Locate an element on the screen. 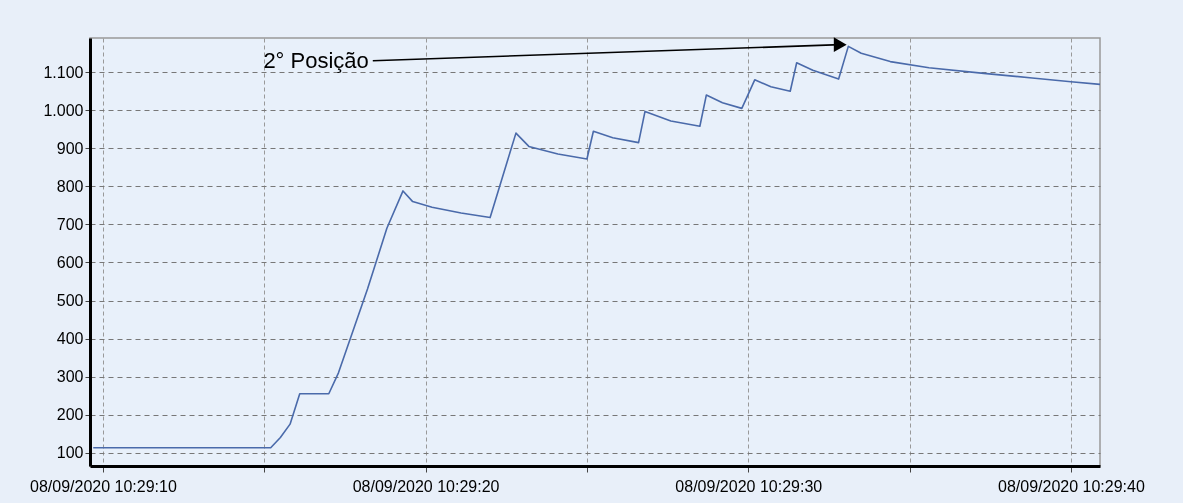  y-tick-label: 300 is located at coordinates (70, 377).